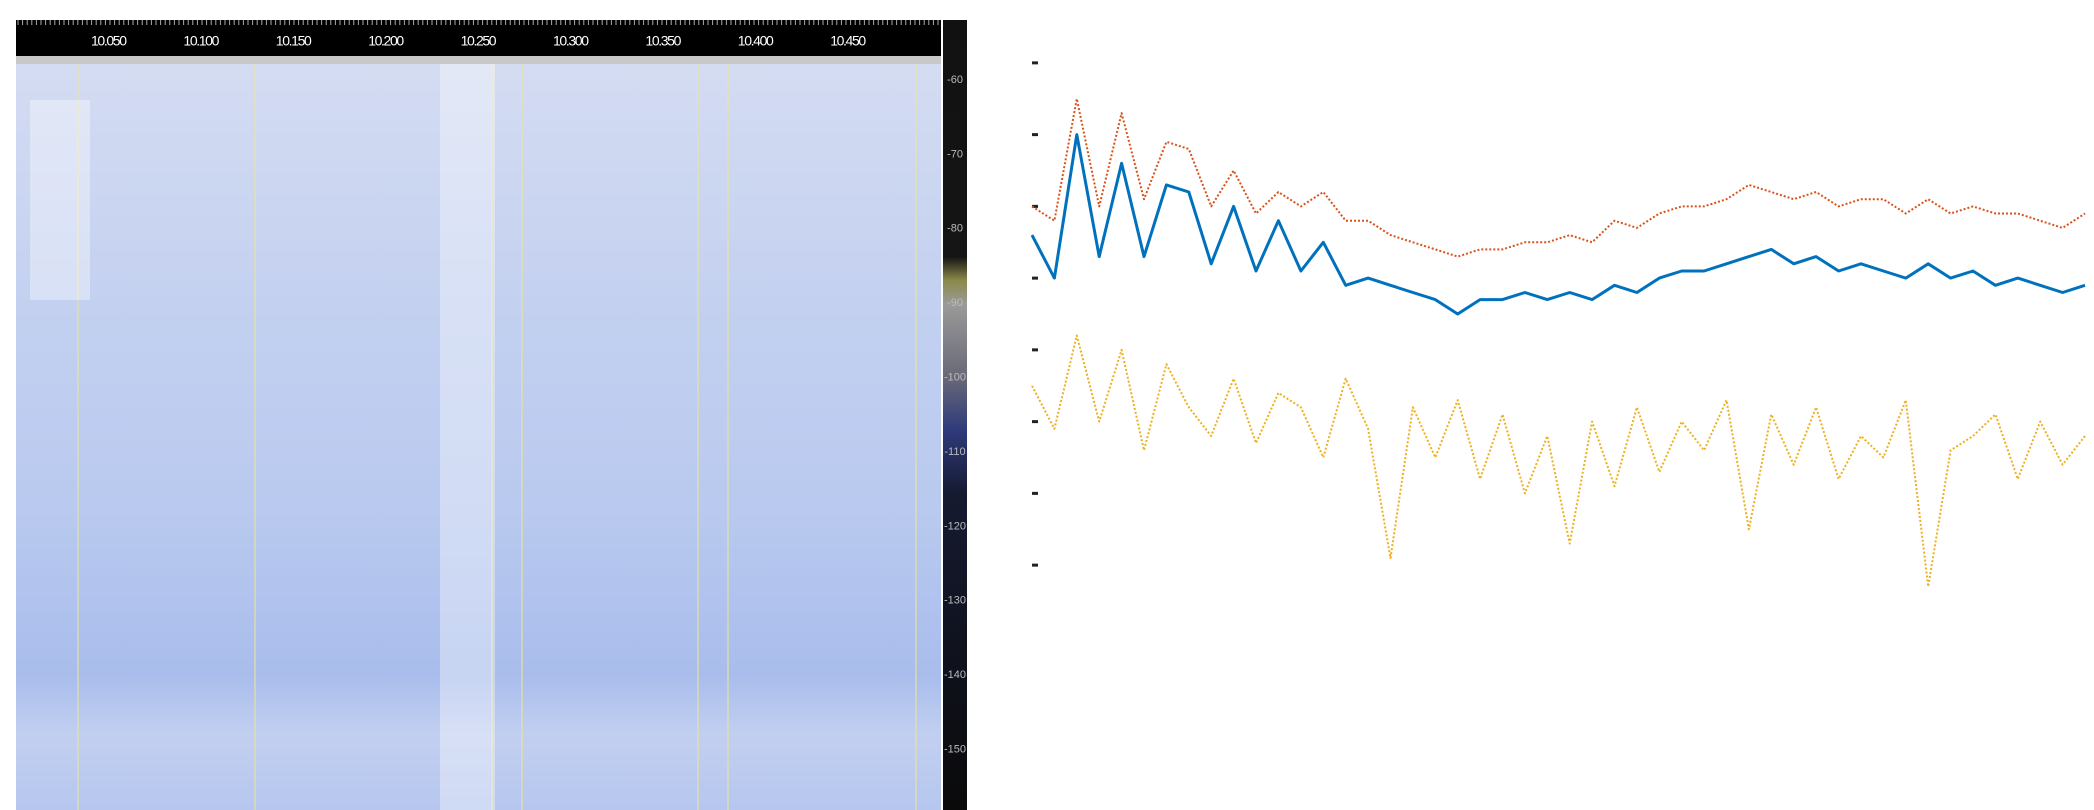  What do you see at coordinates (479, 41) in the screenshot?
I see `frequency-label: 10.250` at bounding box center [479, 41].